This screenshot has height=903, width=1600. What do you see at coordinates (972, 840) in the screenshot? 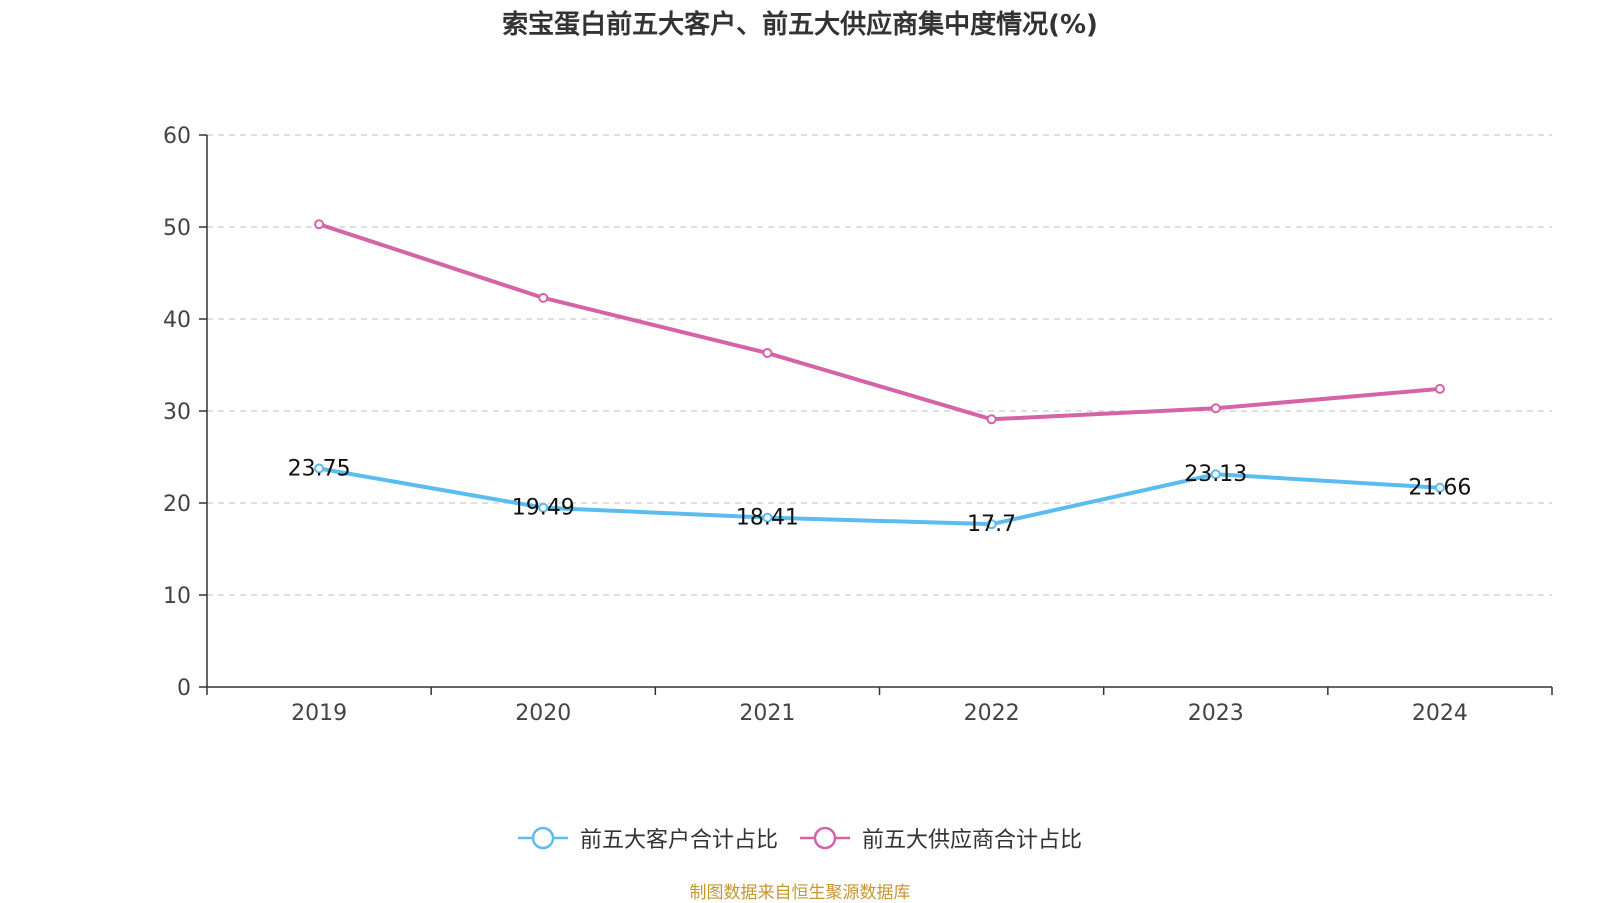
I see `legend-label-suppliers: 前五大供应商合计占比` at bounding box center [972, 840].